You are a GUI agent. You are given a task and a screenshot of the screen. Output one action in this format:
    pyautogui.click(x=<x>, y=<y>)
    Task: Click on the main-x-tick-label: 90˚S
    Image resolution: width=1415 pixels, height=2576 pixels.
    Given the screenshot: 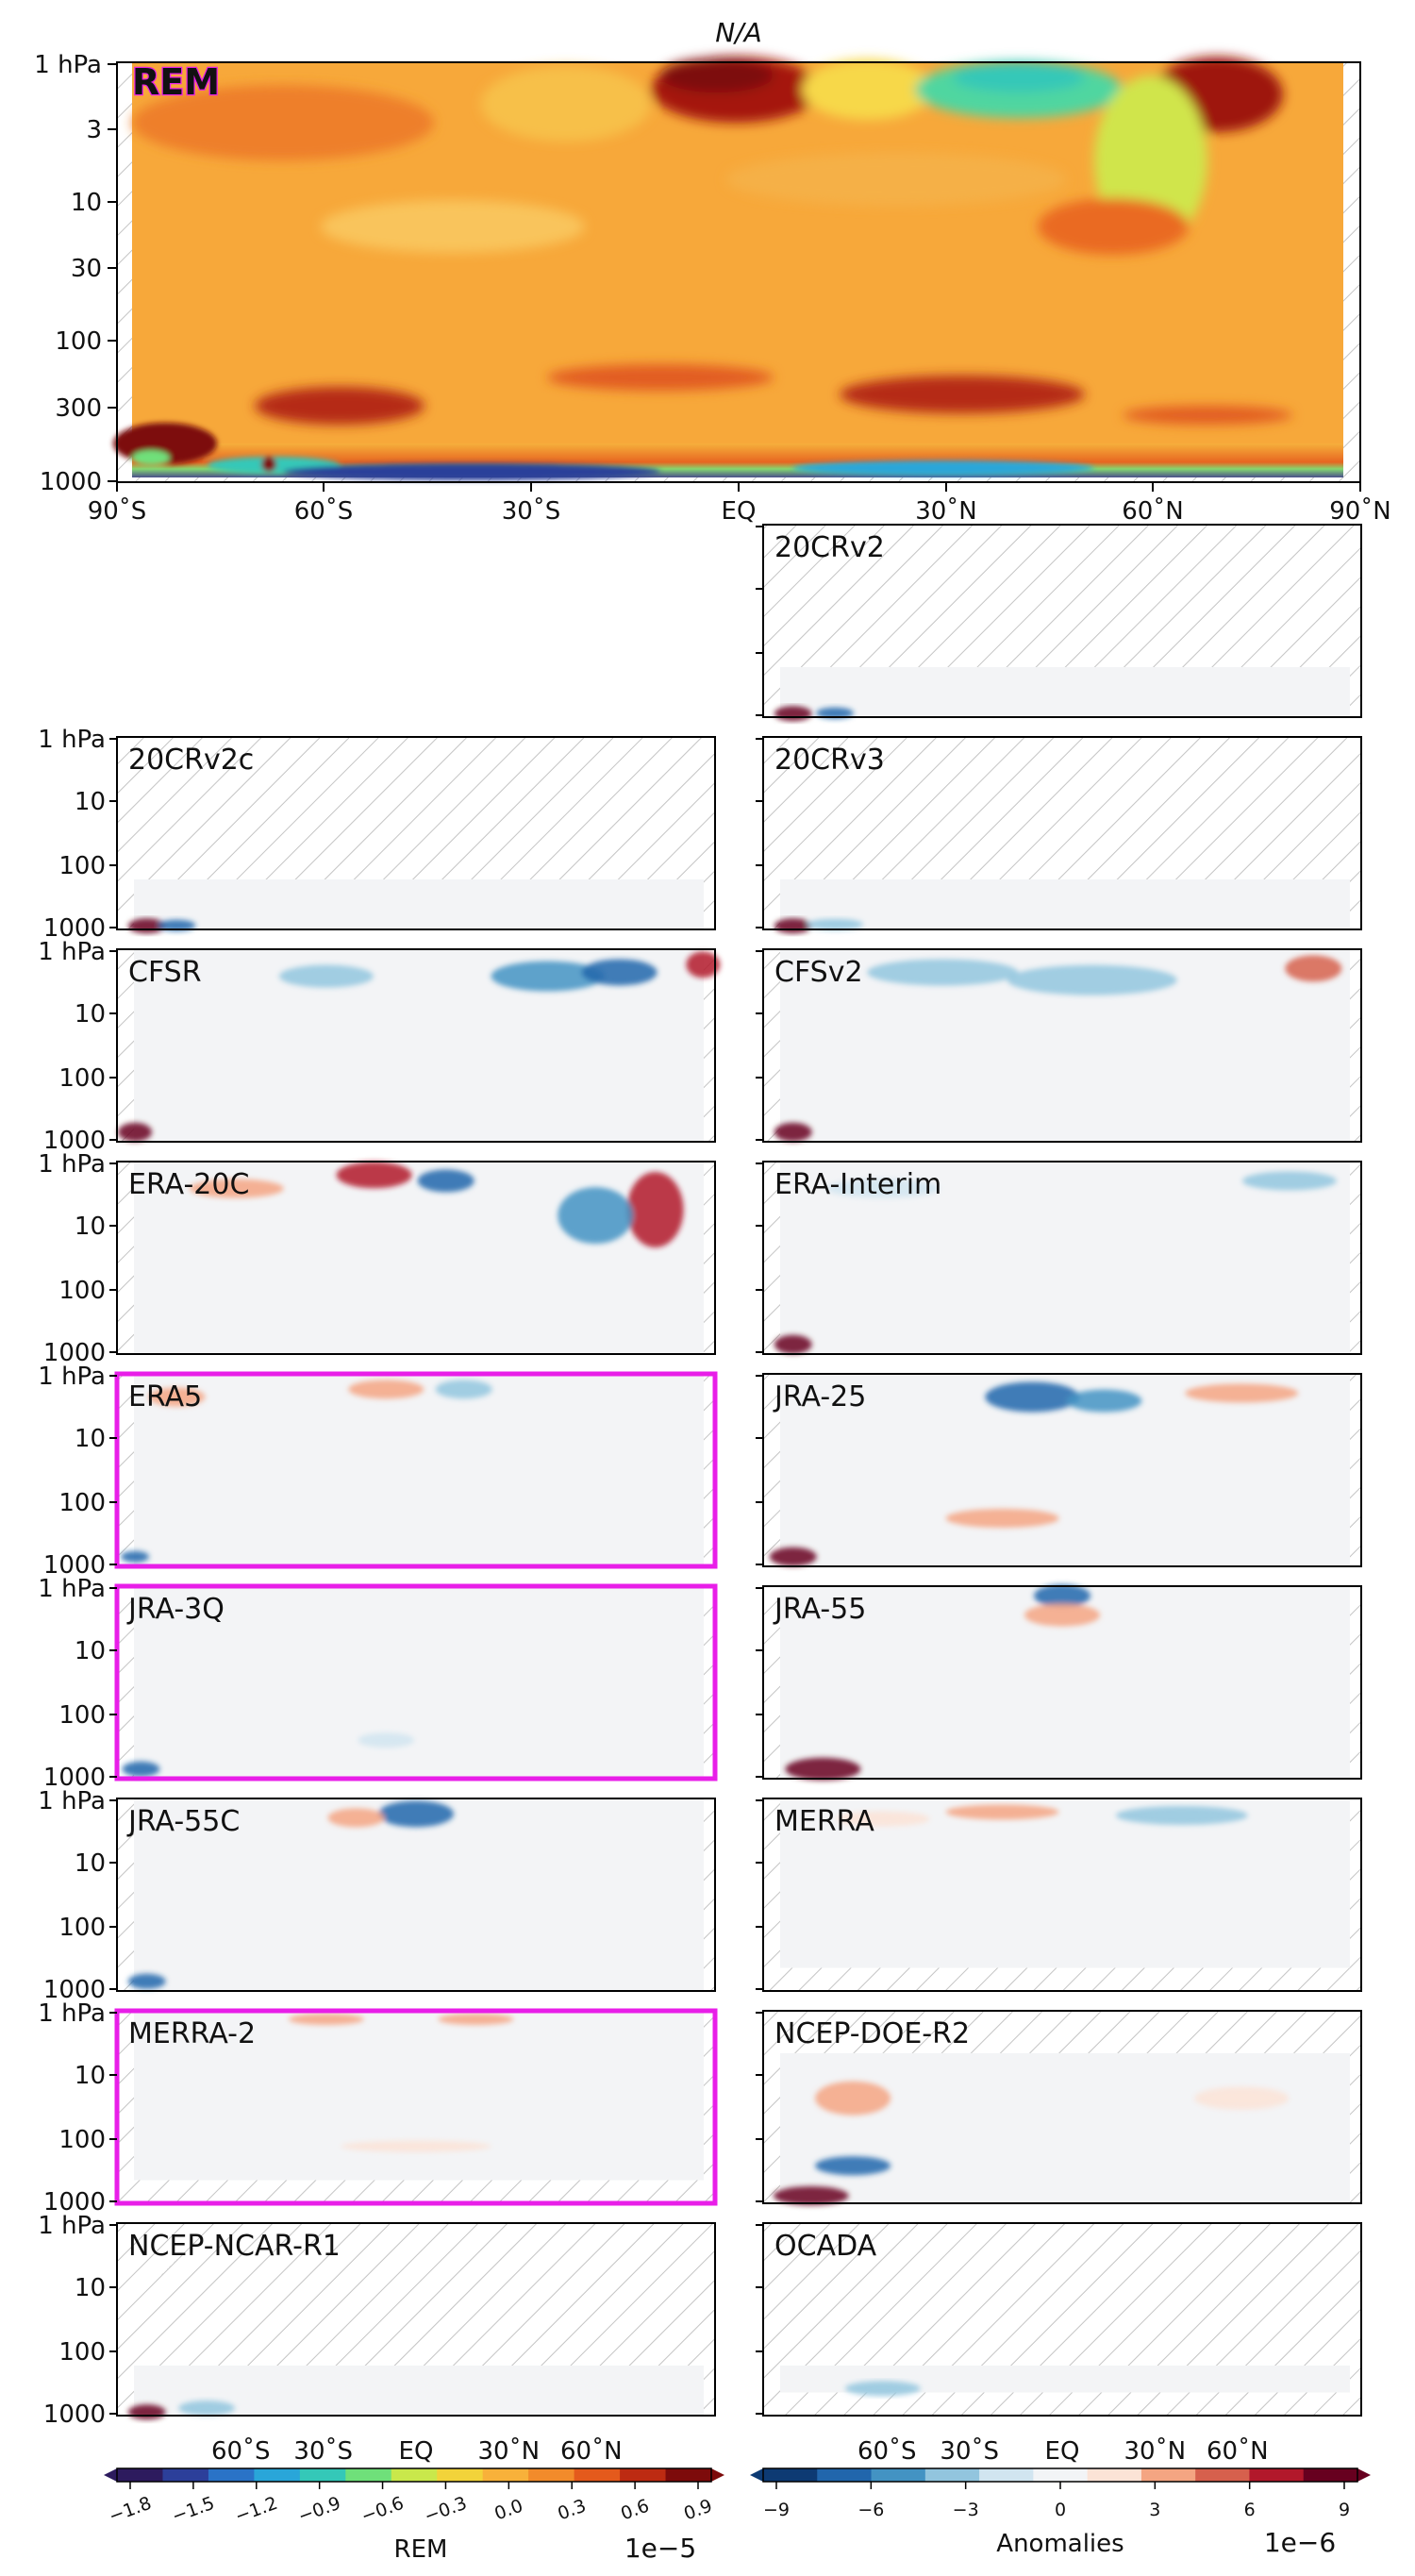 What is the action you would take?
    pyautogui.click(x=117, y=511)
    